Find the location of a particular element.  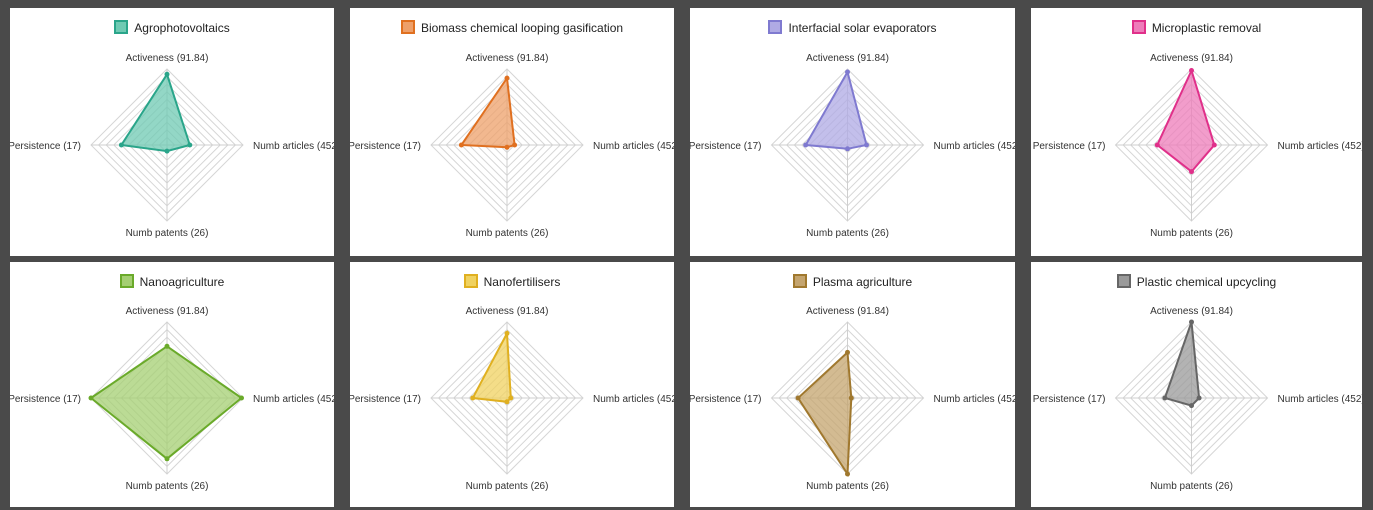

chart-legend: Nanoagriculture is located at coordinates (172, 282).